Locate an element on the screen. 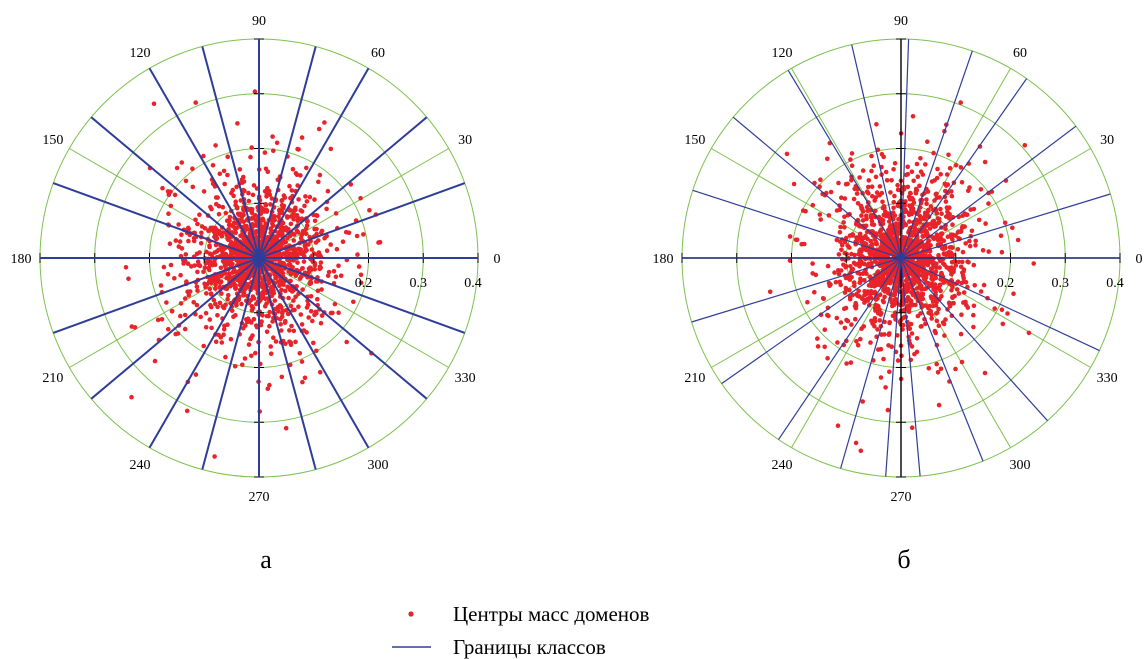 The height and width of the screenshot is (659, 1147). angle-tick-label: 270 is located at coordinates (259, 497).